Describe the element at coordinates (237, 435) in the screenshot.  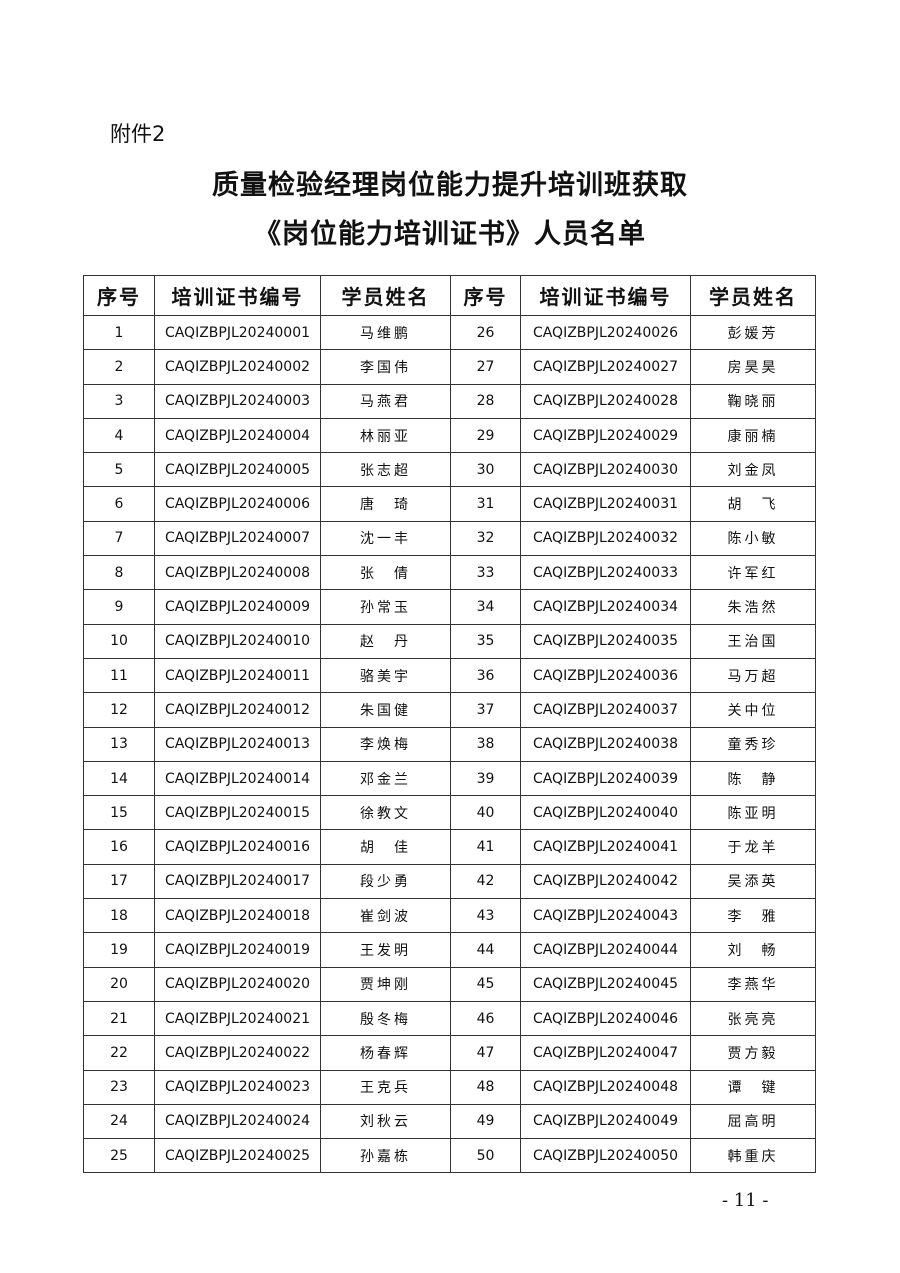
I see `cell-cert-code: CAQIZBPJL20240004` at that location.